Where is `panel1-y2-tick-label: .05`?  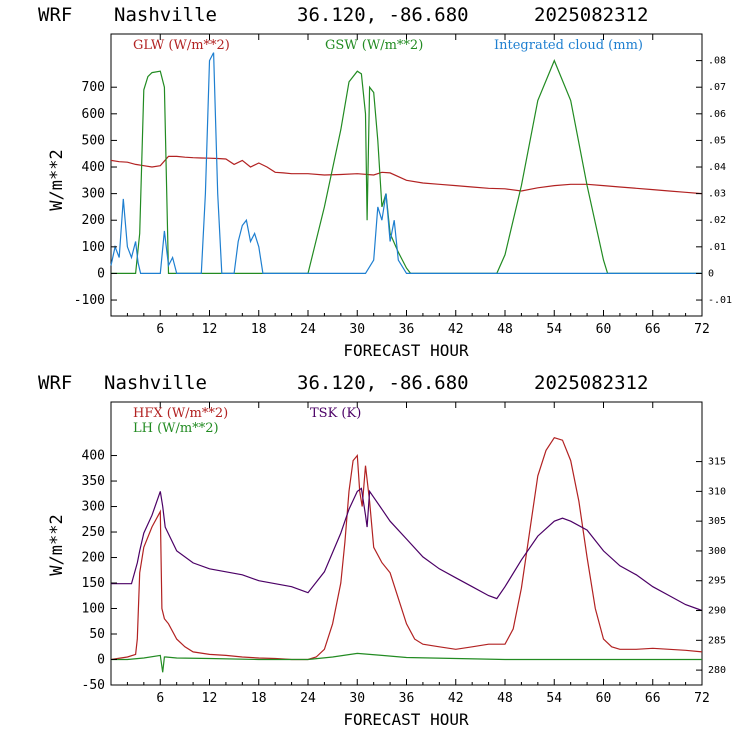
panel1-y2-tick-label: .05 is located at coordinates (717, 140).